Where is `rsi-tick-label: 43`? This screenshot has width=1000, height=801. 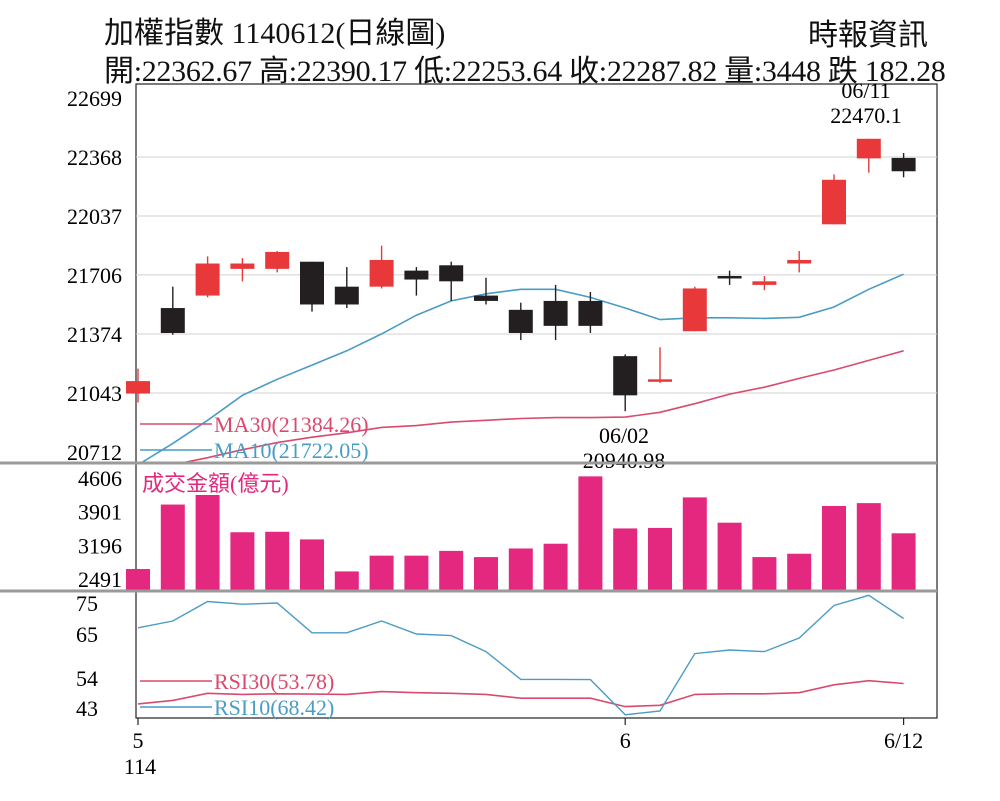
rsi-tick-label: 43 is located at coordinates (87, 708).